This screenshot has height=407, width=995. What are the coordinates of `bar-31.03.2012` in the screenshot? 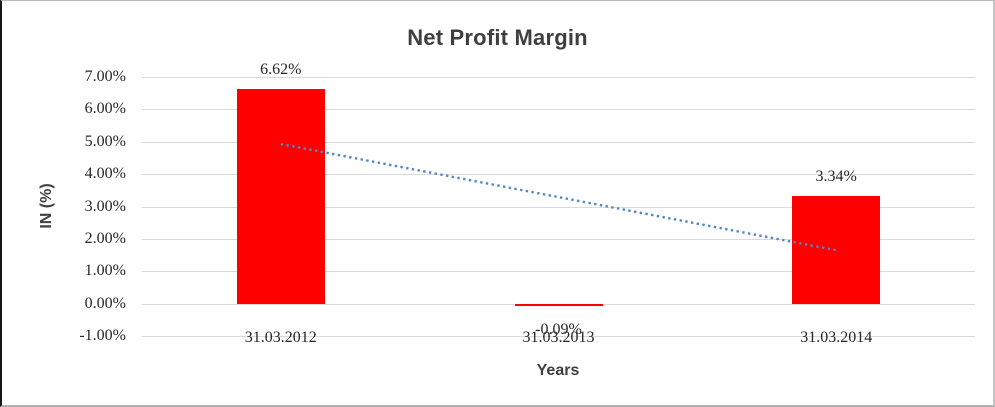 It's located at (280, 196).